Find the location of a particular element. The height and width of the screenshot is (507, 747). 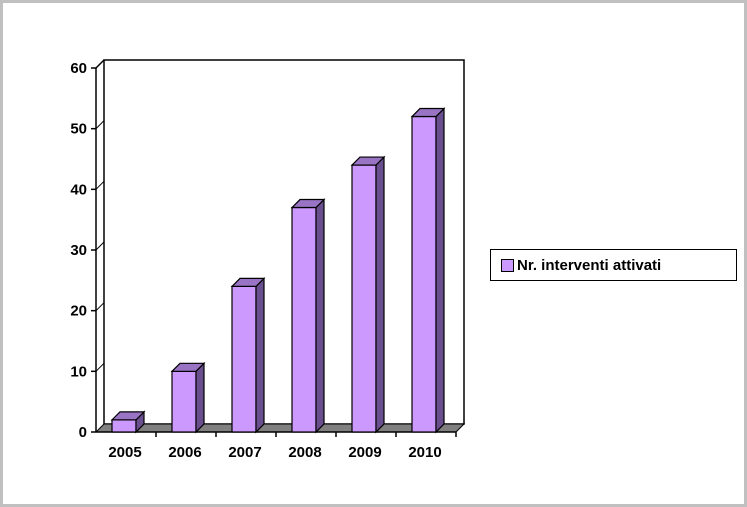

bar-2008 is located at coordinates (304, 319).